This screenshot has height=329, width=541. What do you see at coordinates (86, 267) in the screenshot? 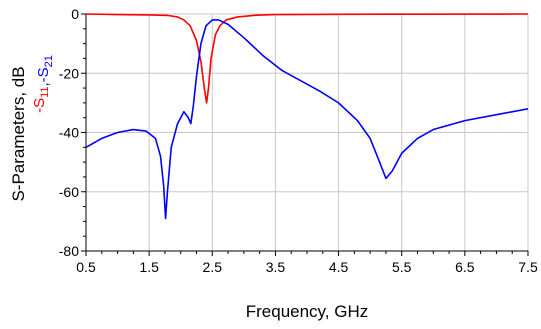
I see `x-tick-label: 0.5` at bounding box center [86, 267].